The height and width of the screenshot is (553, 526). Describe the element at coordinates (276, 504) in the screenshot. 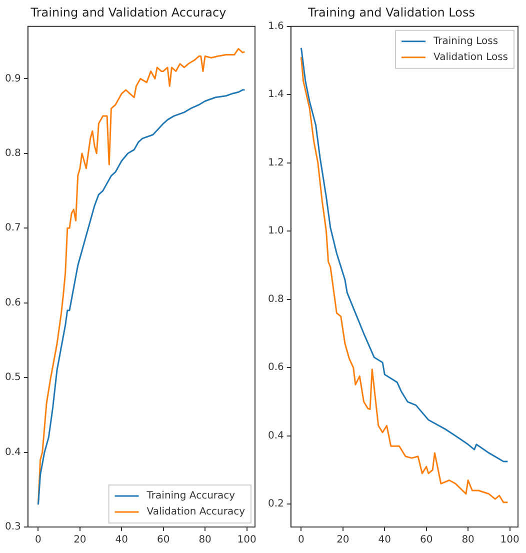

I see `y-tick-label: 0.2` at that location.